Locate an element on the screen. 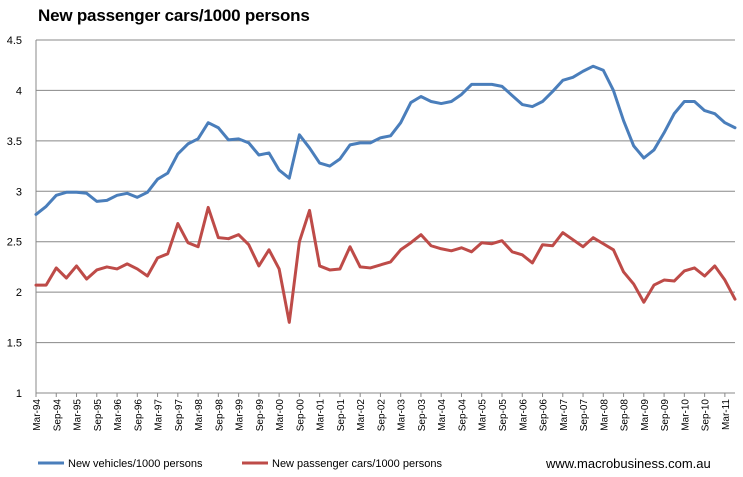 This screenshot has width=743, height=477. x-tick-label: Sep-05 is located at coordinates (503, 415).